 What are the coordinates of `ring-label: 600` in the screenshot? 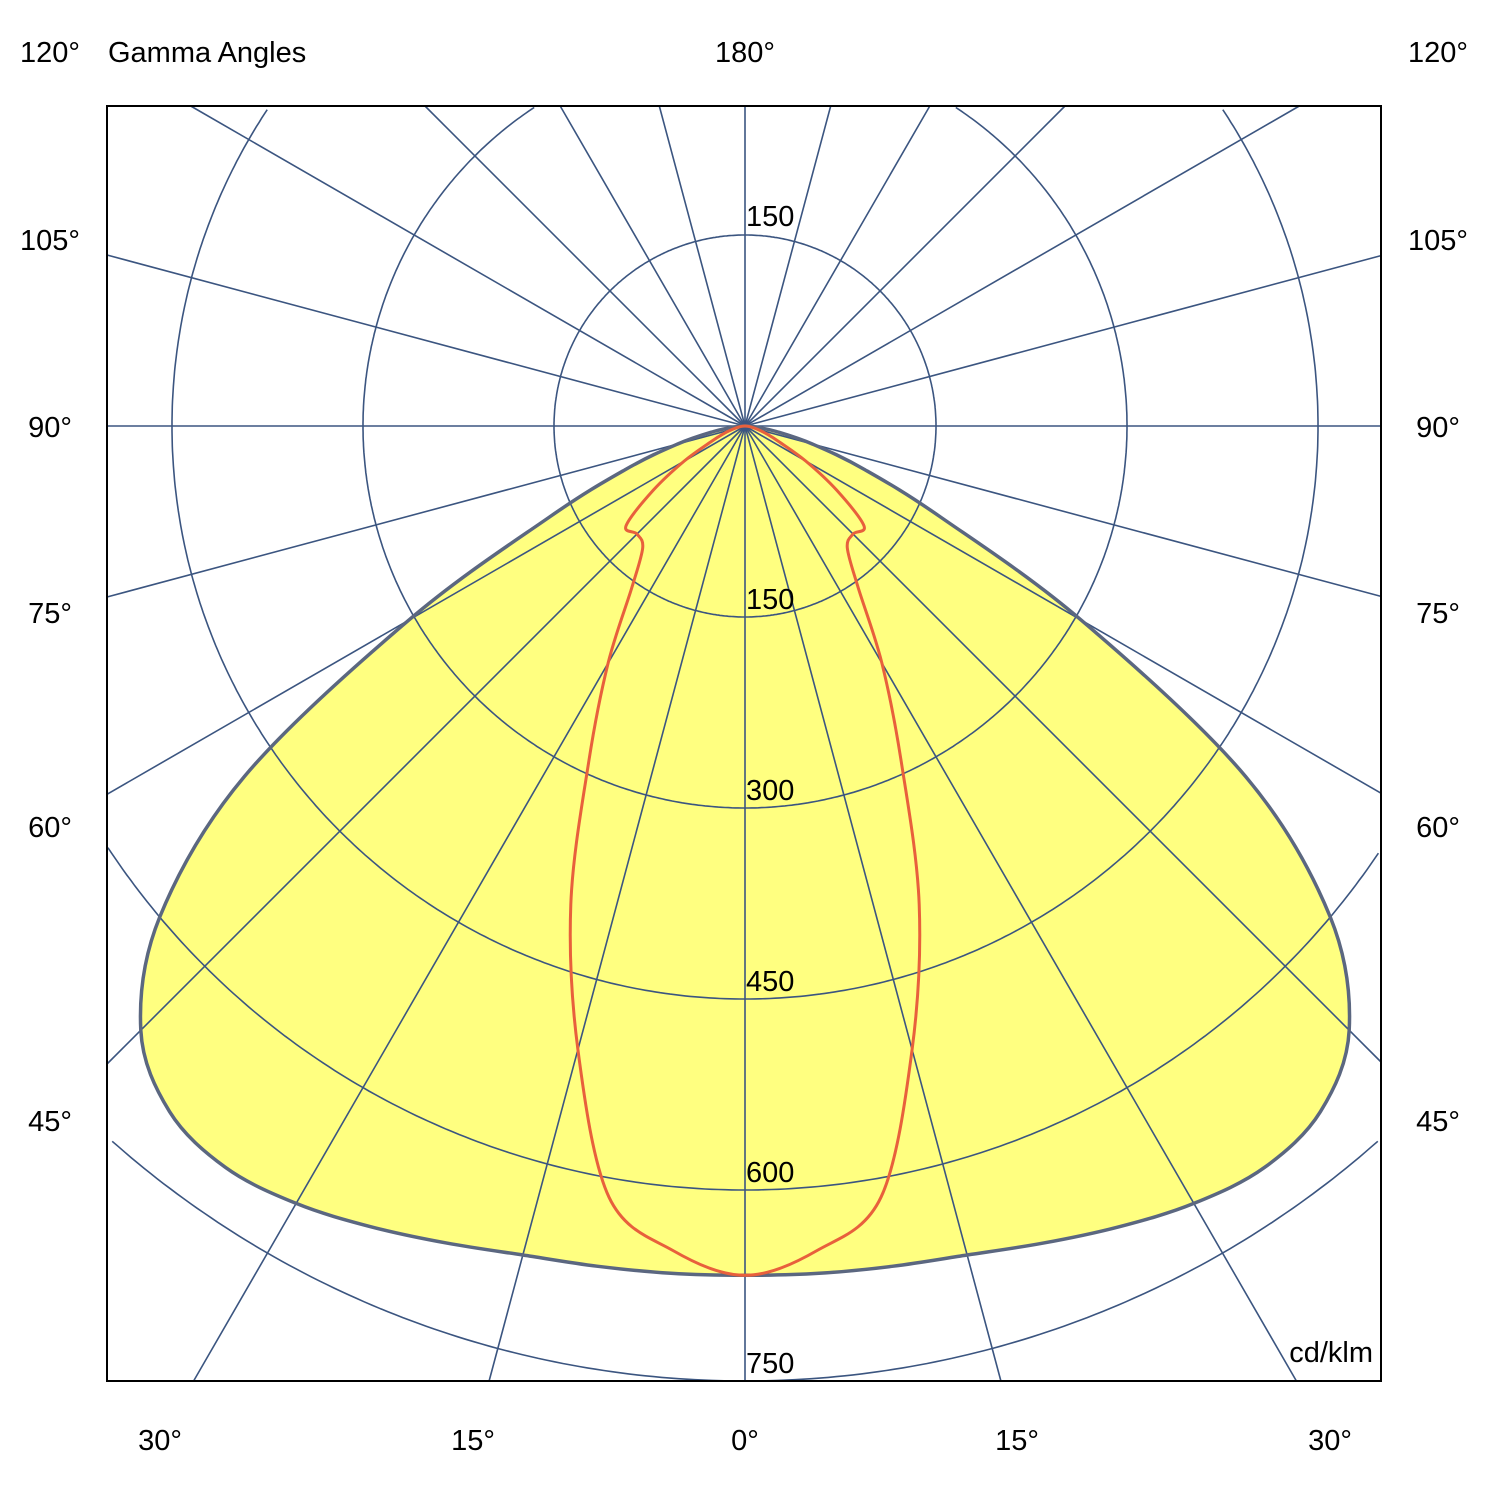 It's located at (770, 1173).